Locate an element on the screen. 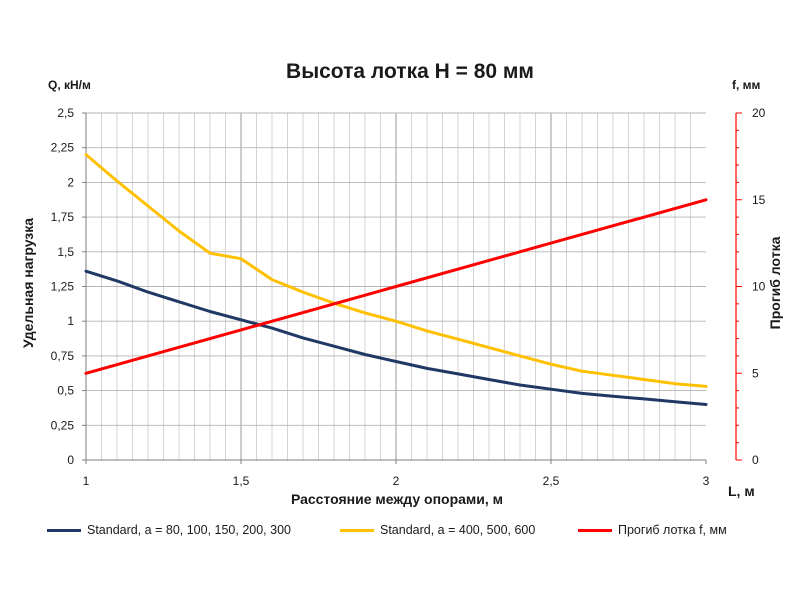  left-tick-label: 0 is located at coordinates (70, 460).